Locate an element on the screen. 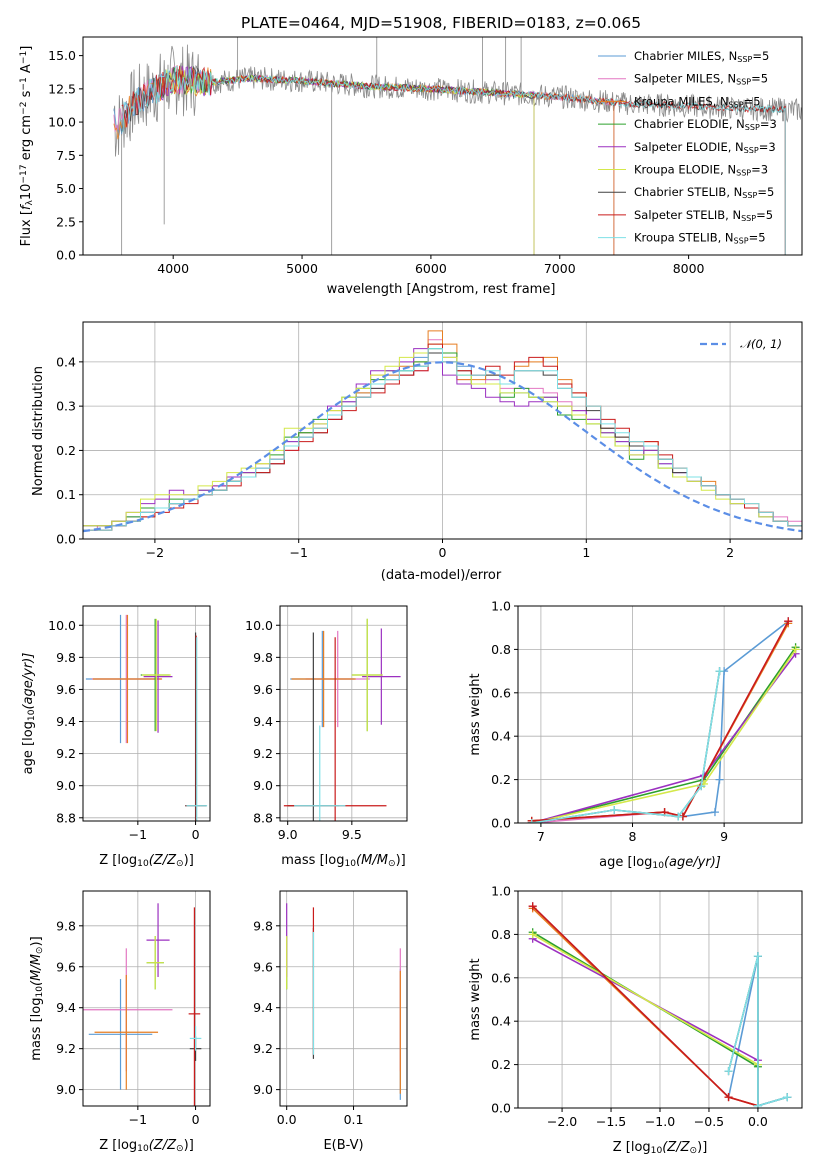 The image size is (819, 1174). y-axis-label: Normed distribution is located at coordinates (38, 431).